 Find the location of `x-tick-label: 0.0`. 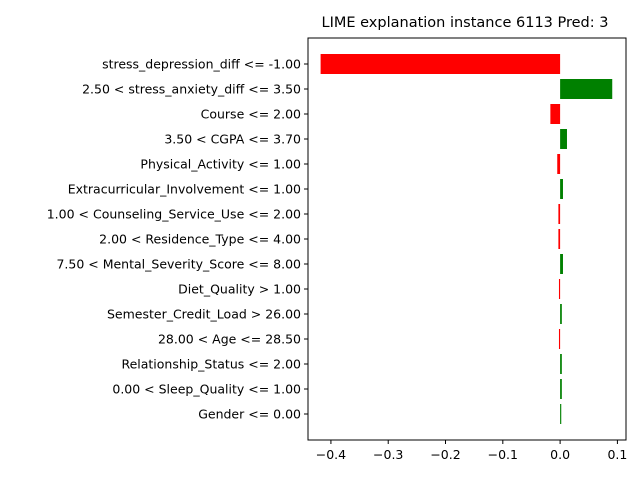

x-tick-label: 0.0 is located at coordinates (560, 454).